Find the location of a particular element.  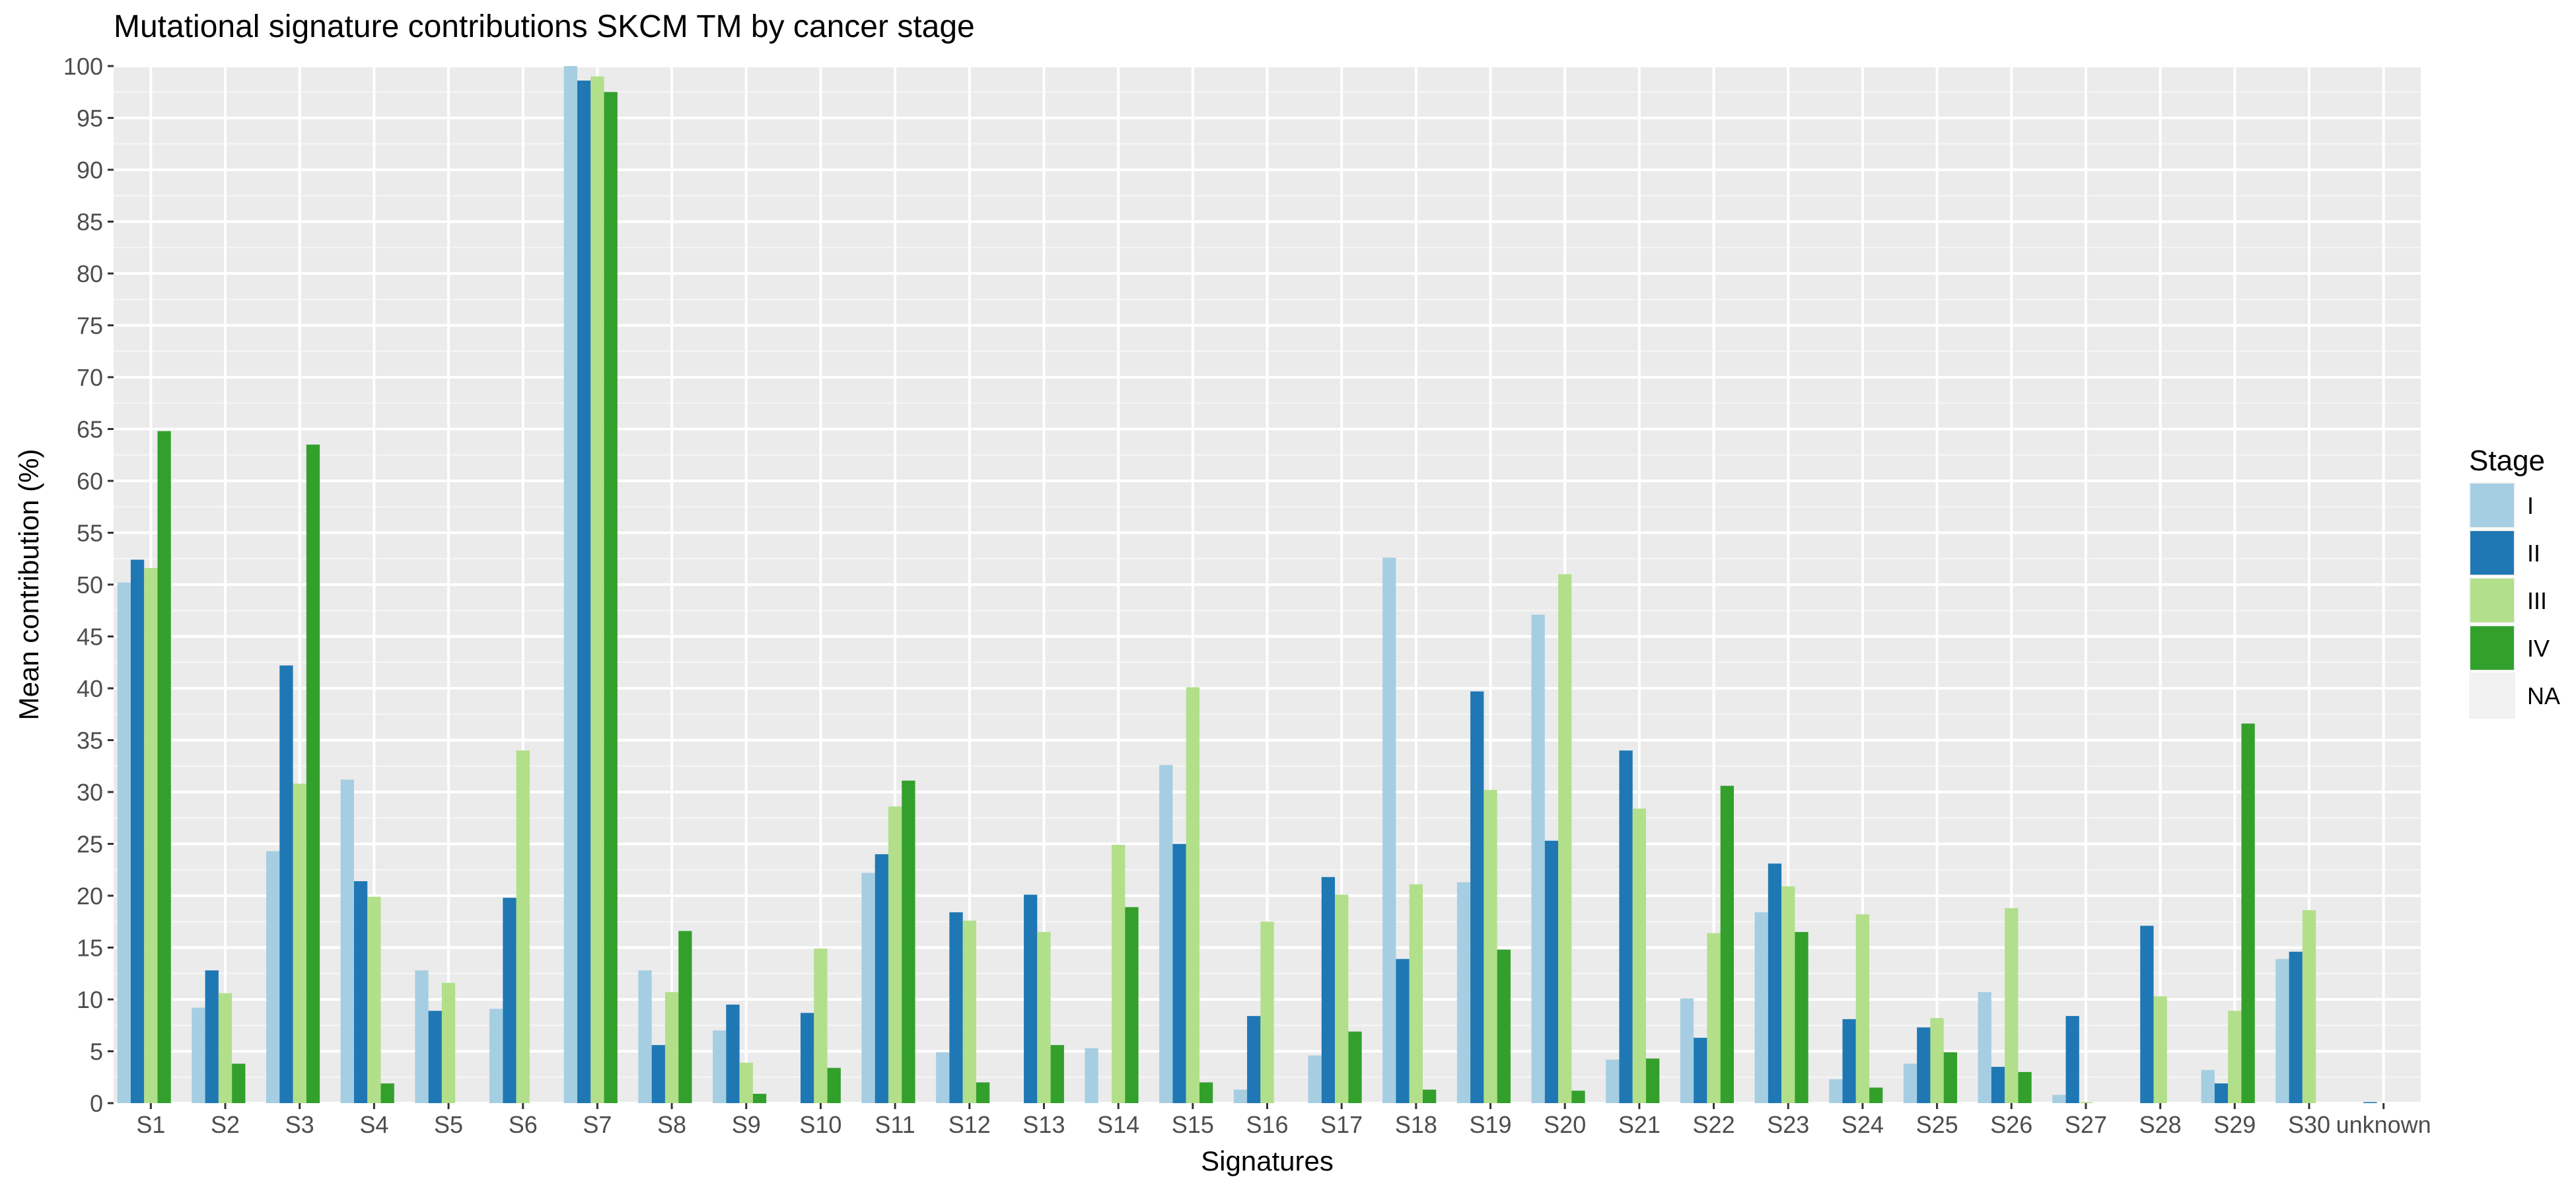

bar-S25-IV is located at coordinates (1950, 1077).